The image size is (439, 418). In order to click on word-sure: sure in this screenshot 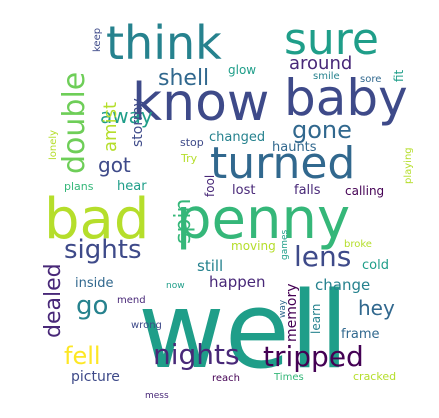, I will do `click(331, 39)`.